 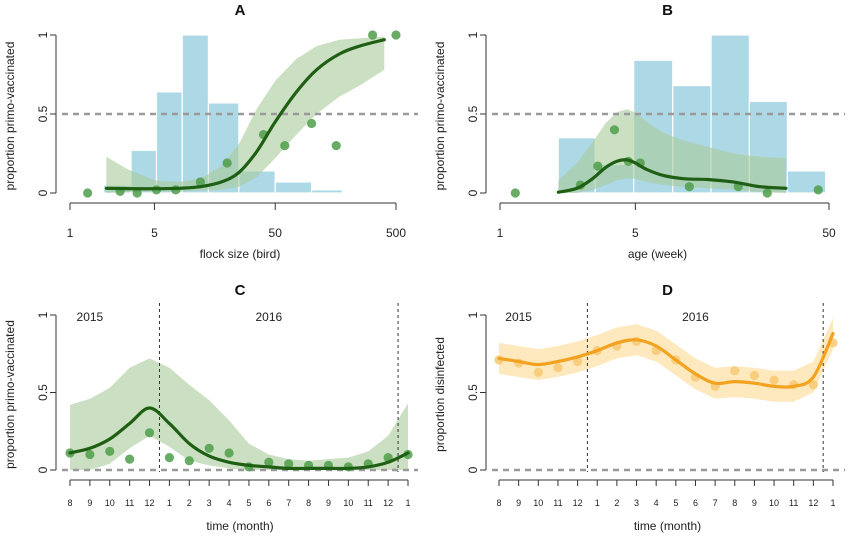 I want to click on x-axis-label: age (week), so click(x=657, y=254).